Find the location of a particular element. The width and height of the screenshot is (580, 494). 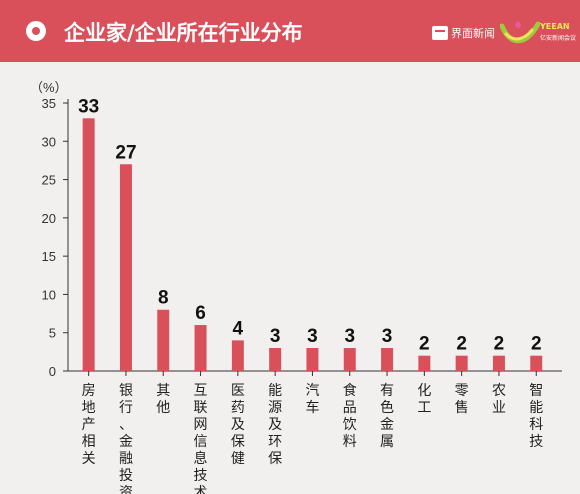

y-tick-label: 15 is located at coordinates (49, 256).